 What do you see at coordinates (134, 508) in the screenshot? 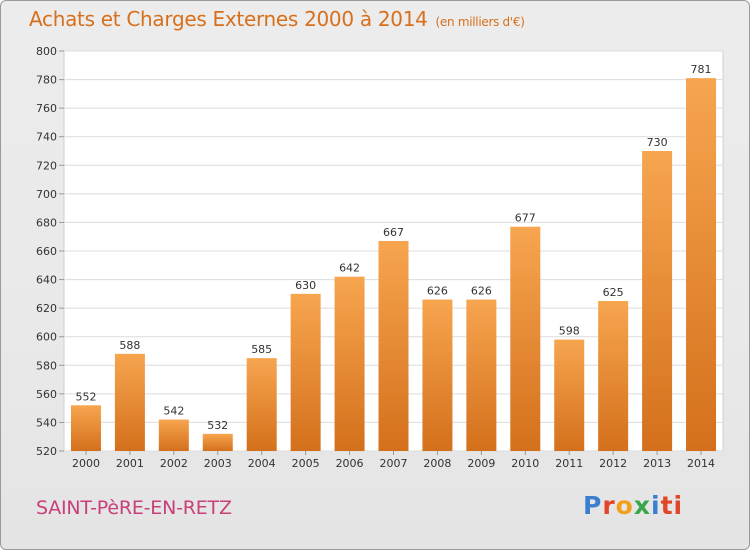
I see `commune-name: SAINT-PèRE-EN-RETZ` at bounding box center [134, 508].